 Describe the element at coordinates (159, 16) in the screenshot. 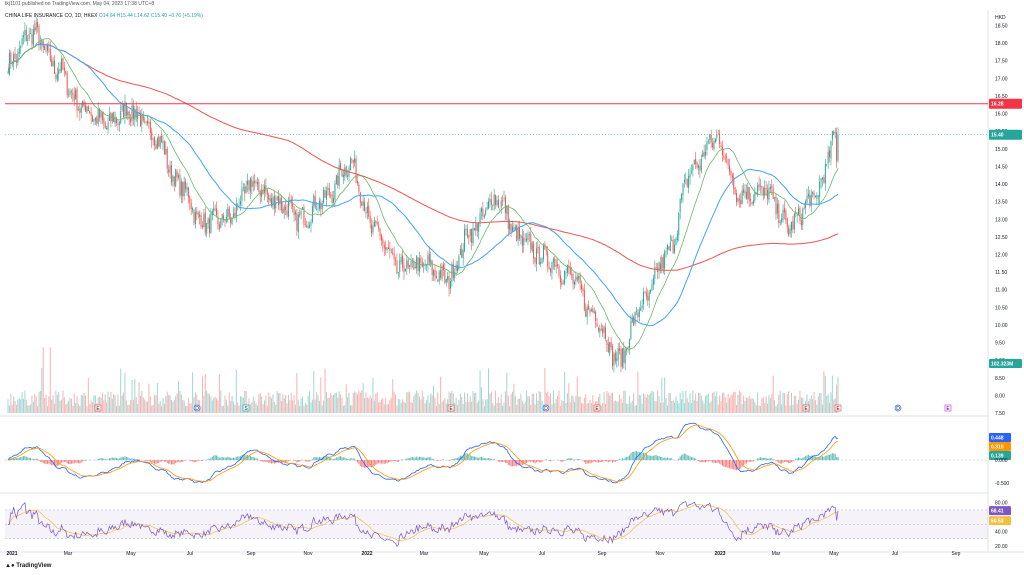

I see `close-value: C15.40` at that location.